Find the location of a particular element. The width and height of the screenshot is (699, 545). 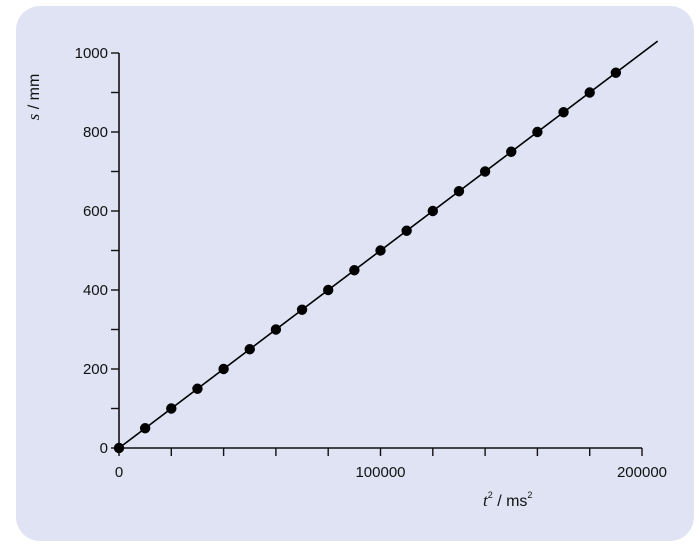

y-axis-title: s / mm is located at coordinates (33, 97).